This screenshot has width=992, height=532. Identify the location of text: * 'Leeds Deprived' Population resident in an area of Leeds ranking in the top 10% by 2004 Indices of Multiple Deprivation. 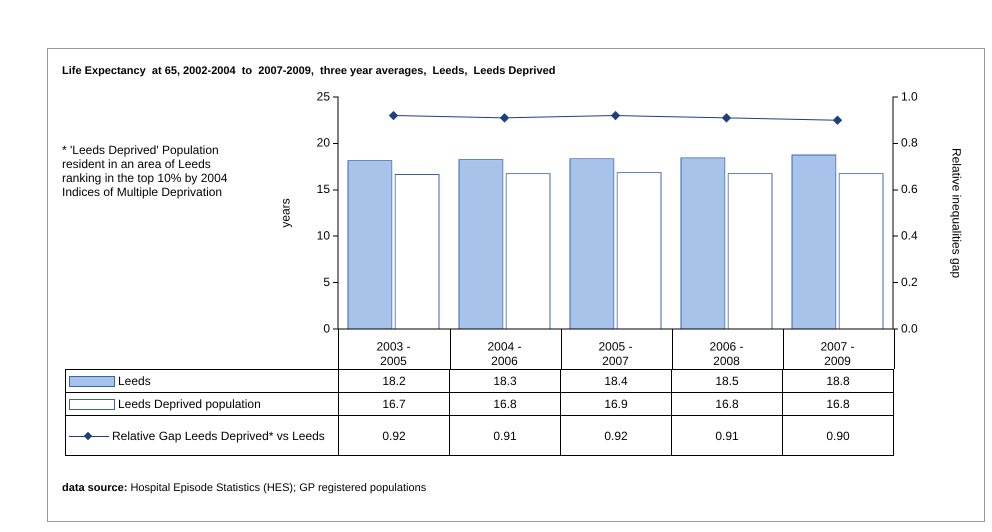
(145, 171).